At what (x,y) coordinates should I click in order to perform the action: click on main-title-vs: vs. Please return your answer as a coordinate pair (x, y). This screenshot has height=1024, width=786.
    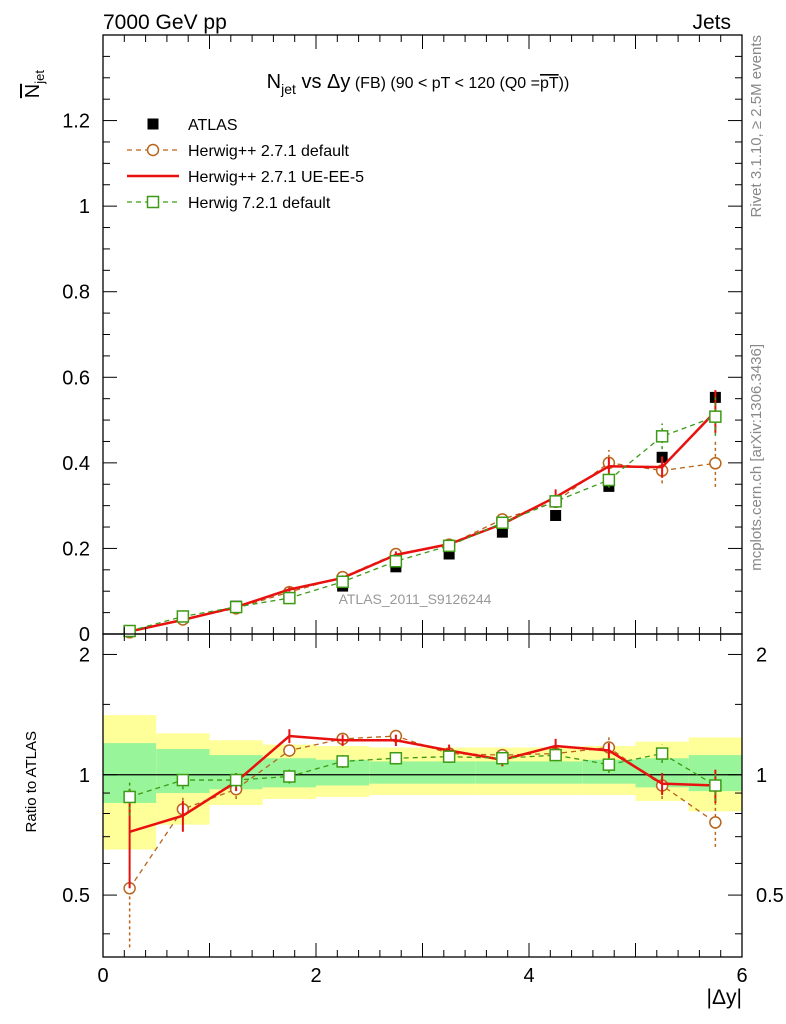
    Looking at the image, I should click on (311, 82).